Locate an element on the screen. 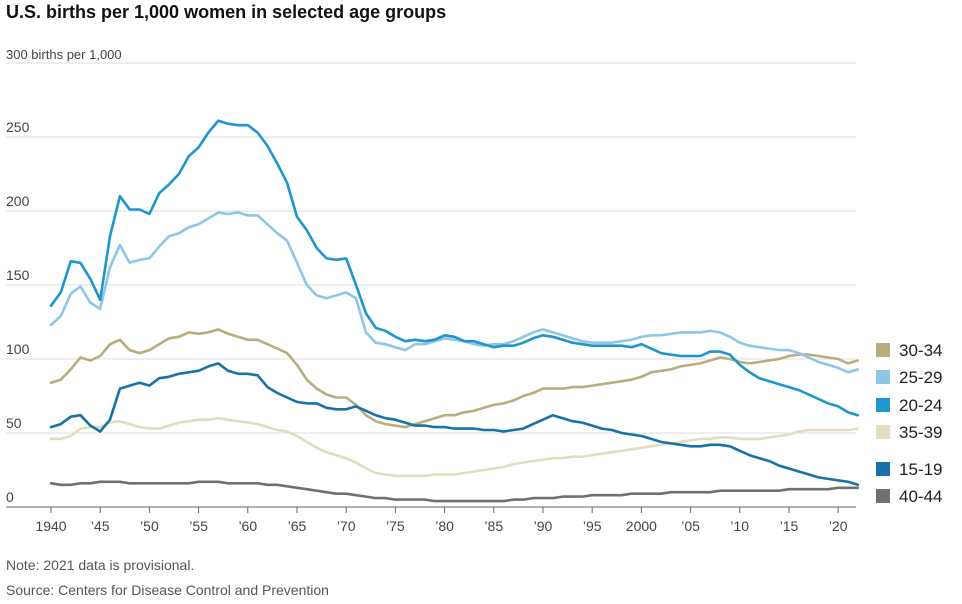 The width and height of the screenshot is (962, 604). x-tick-2000: 2000 is located at coordinates (641, 526).